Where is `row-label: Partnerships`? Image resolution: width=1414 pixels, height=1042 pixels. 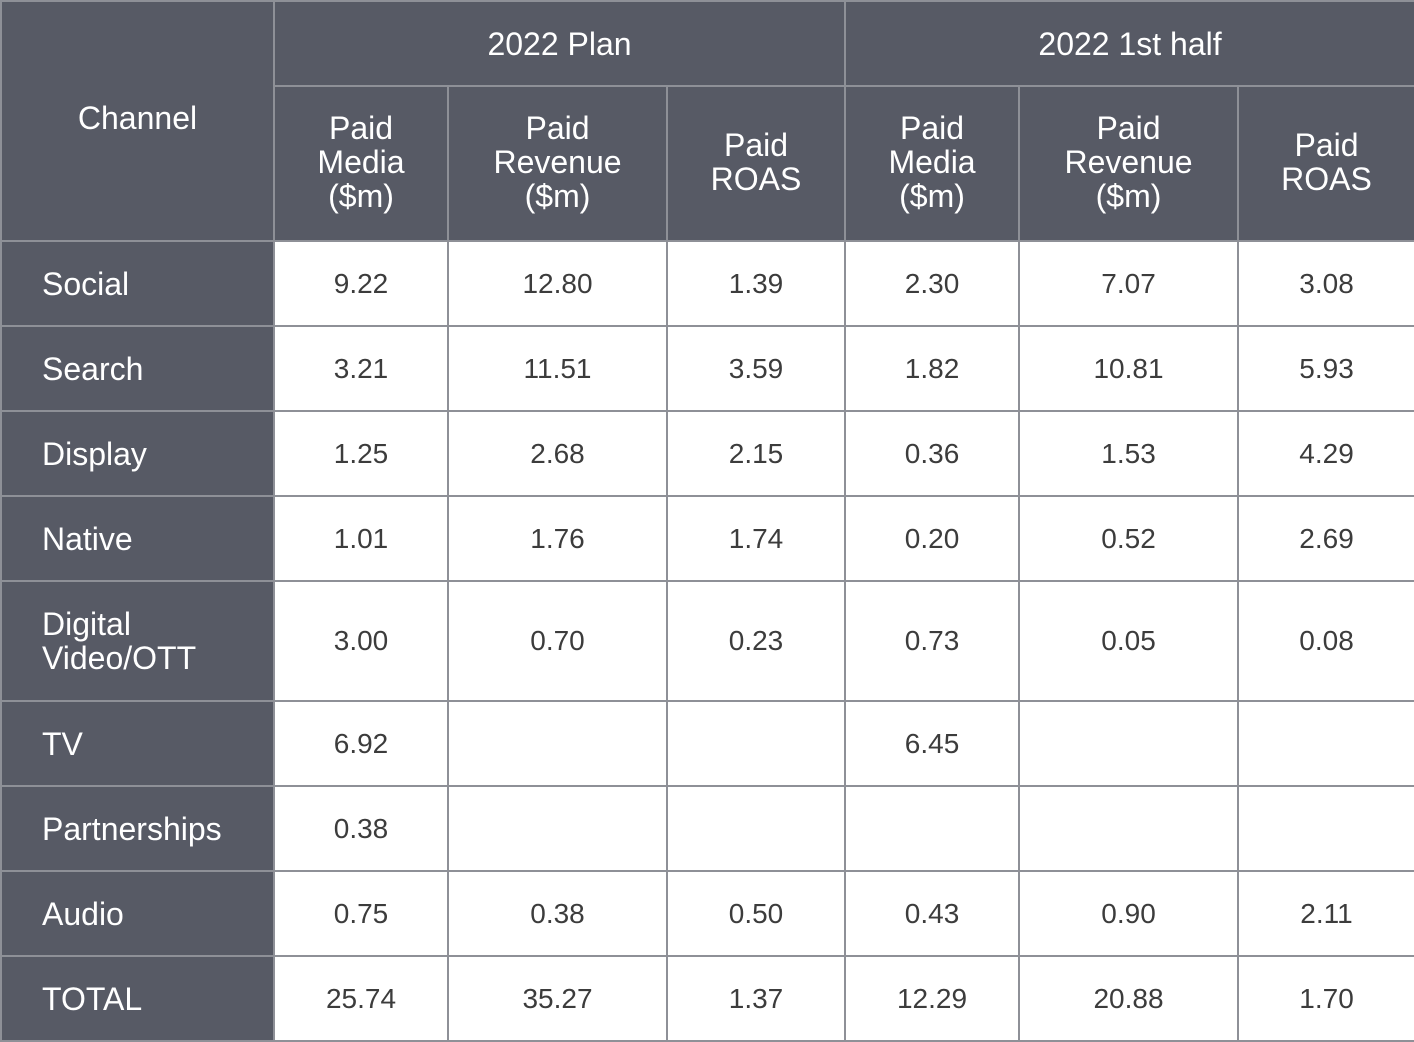
row-label: Partnerships is located at coordinates (137, 828).